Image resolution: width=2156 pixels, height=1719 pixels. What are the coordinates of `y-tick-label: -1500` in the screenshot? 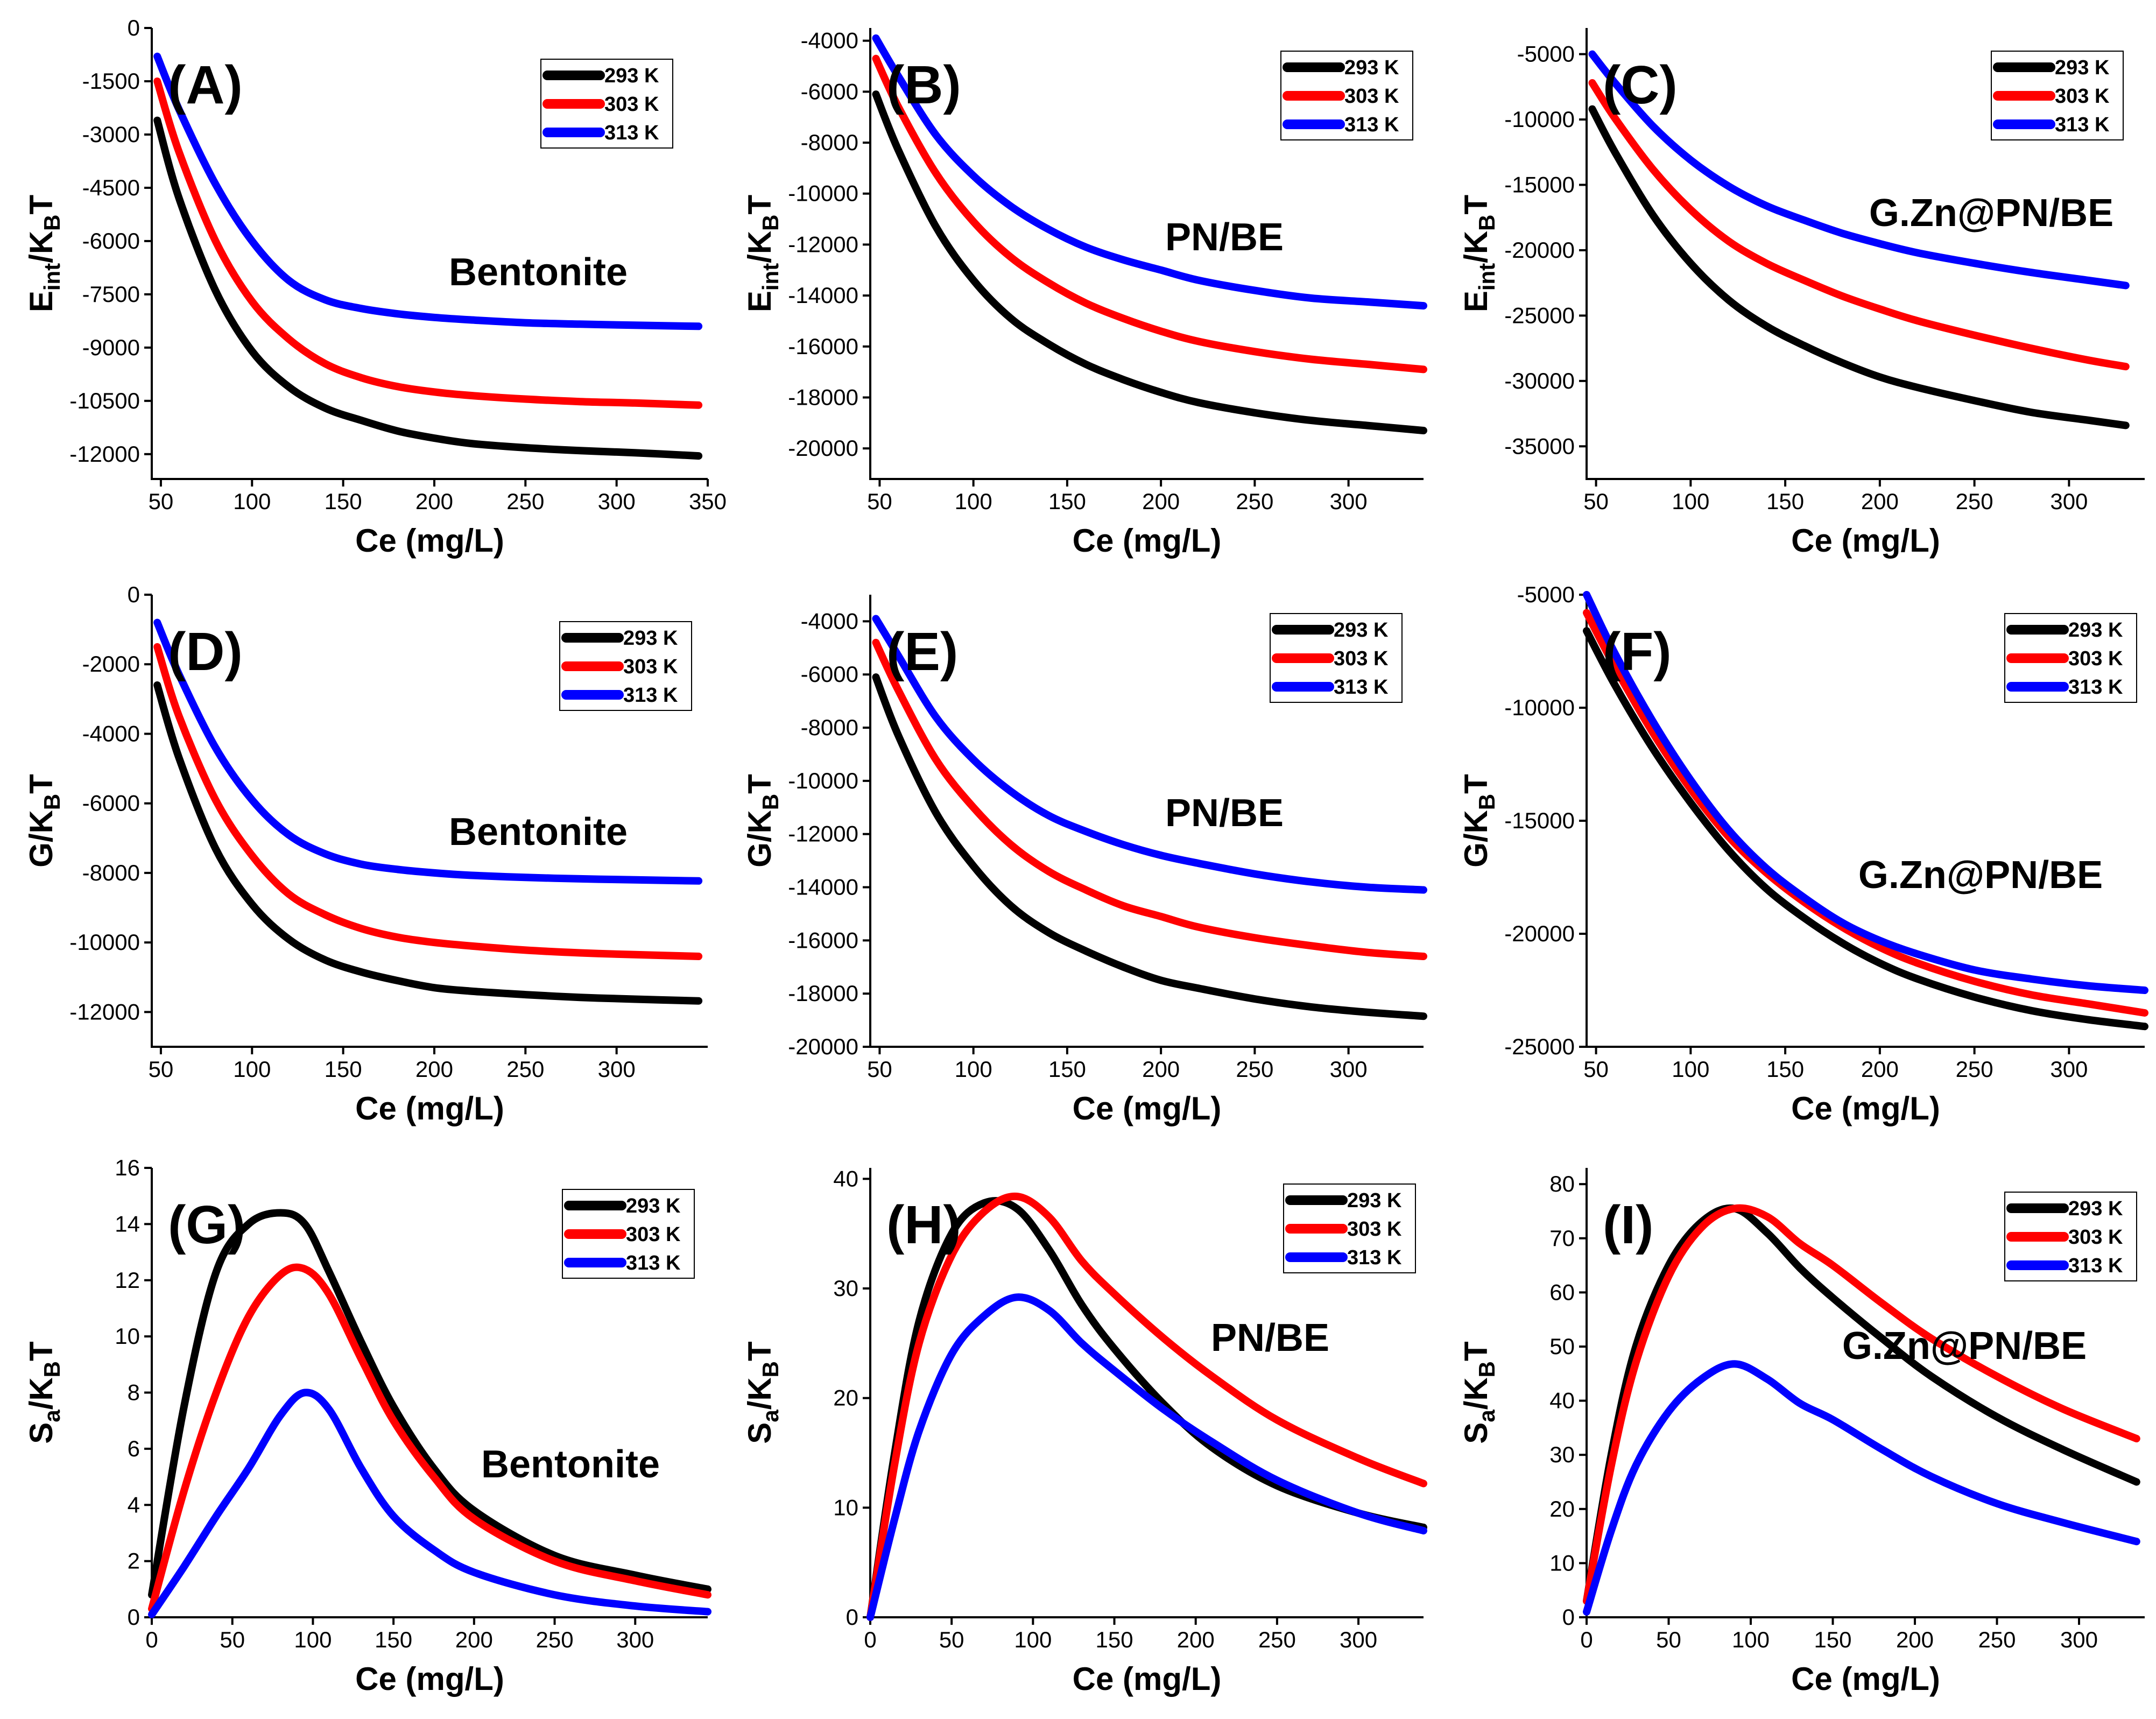 It's located at (111, 81).